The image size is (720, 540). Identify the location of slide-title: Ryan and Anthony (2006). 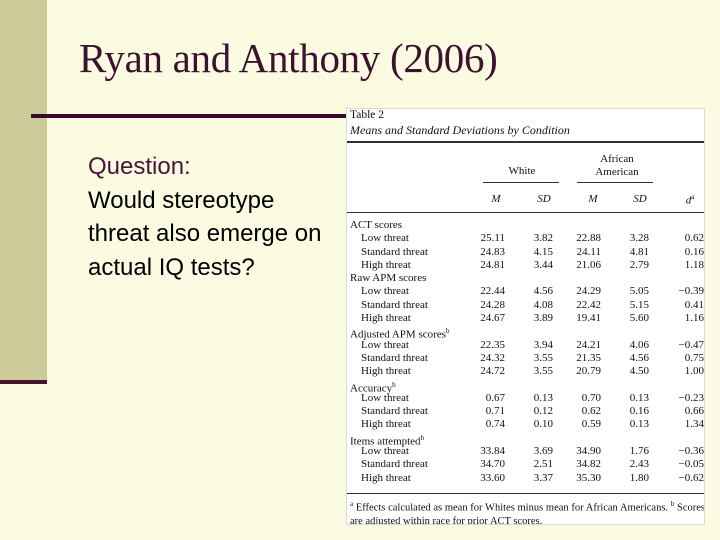
(288, 58).